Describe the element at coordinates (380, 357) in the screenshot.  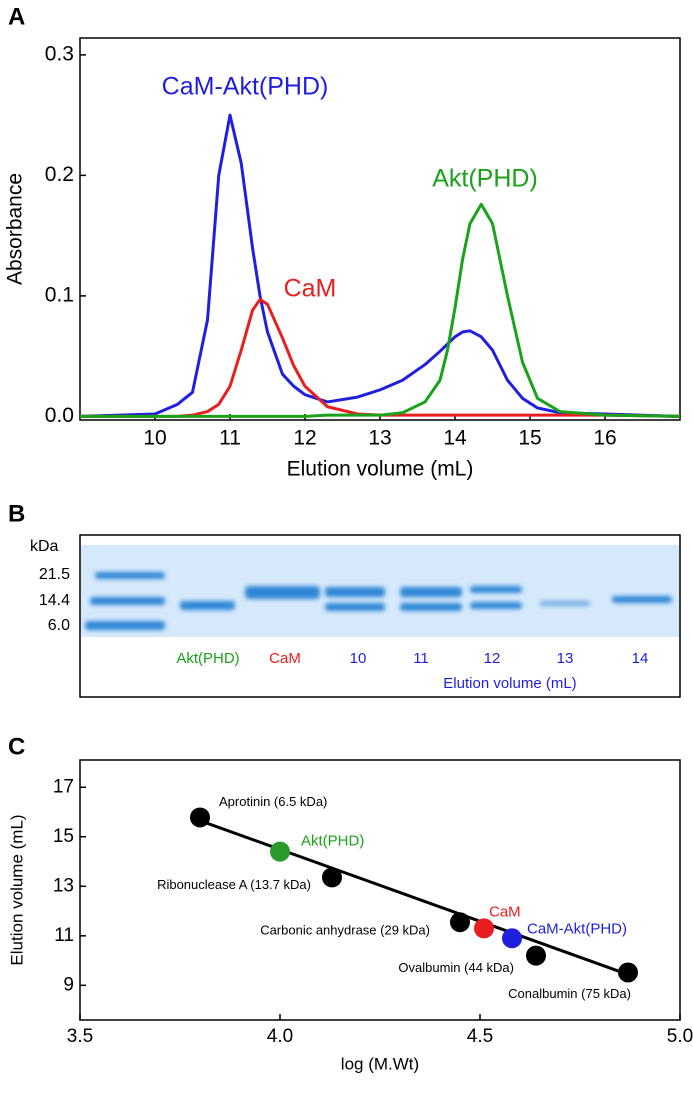
I see `data-line` at that location.